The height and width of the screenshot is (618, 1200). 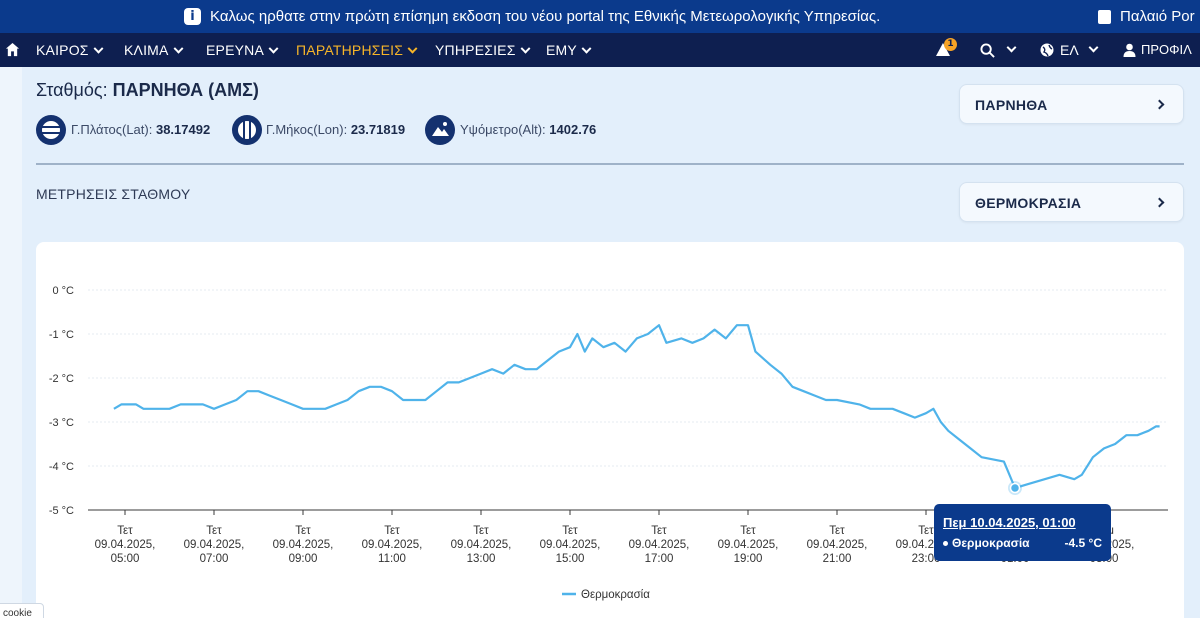 I want to click on latitude-text: Γ.Πλάτος(Lat): 38.17492, so click(x=141, y=129).